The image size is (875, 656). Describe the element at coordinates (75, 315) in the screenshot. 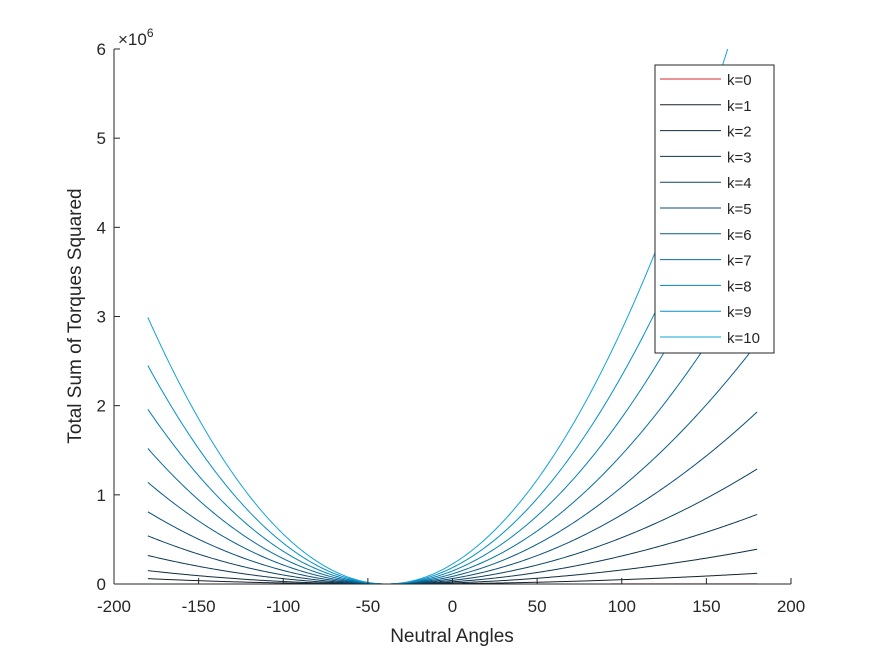

I see `y-axis-title: Total Sum of Torques Squared` at that location.